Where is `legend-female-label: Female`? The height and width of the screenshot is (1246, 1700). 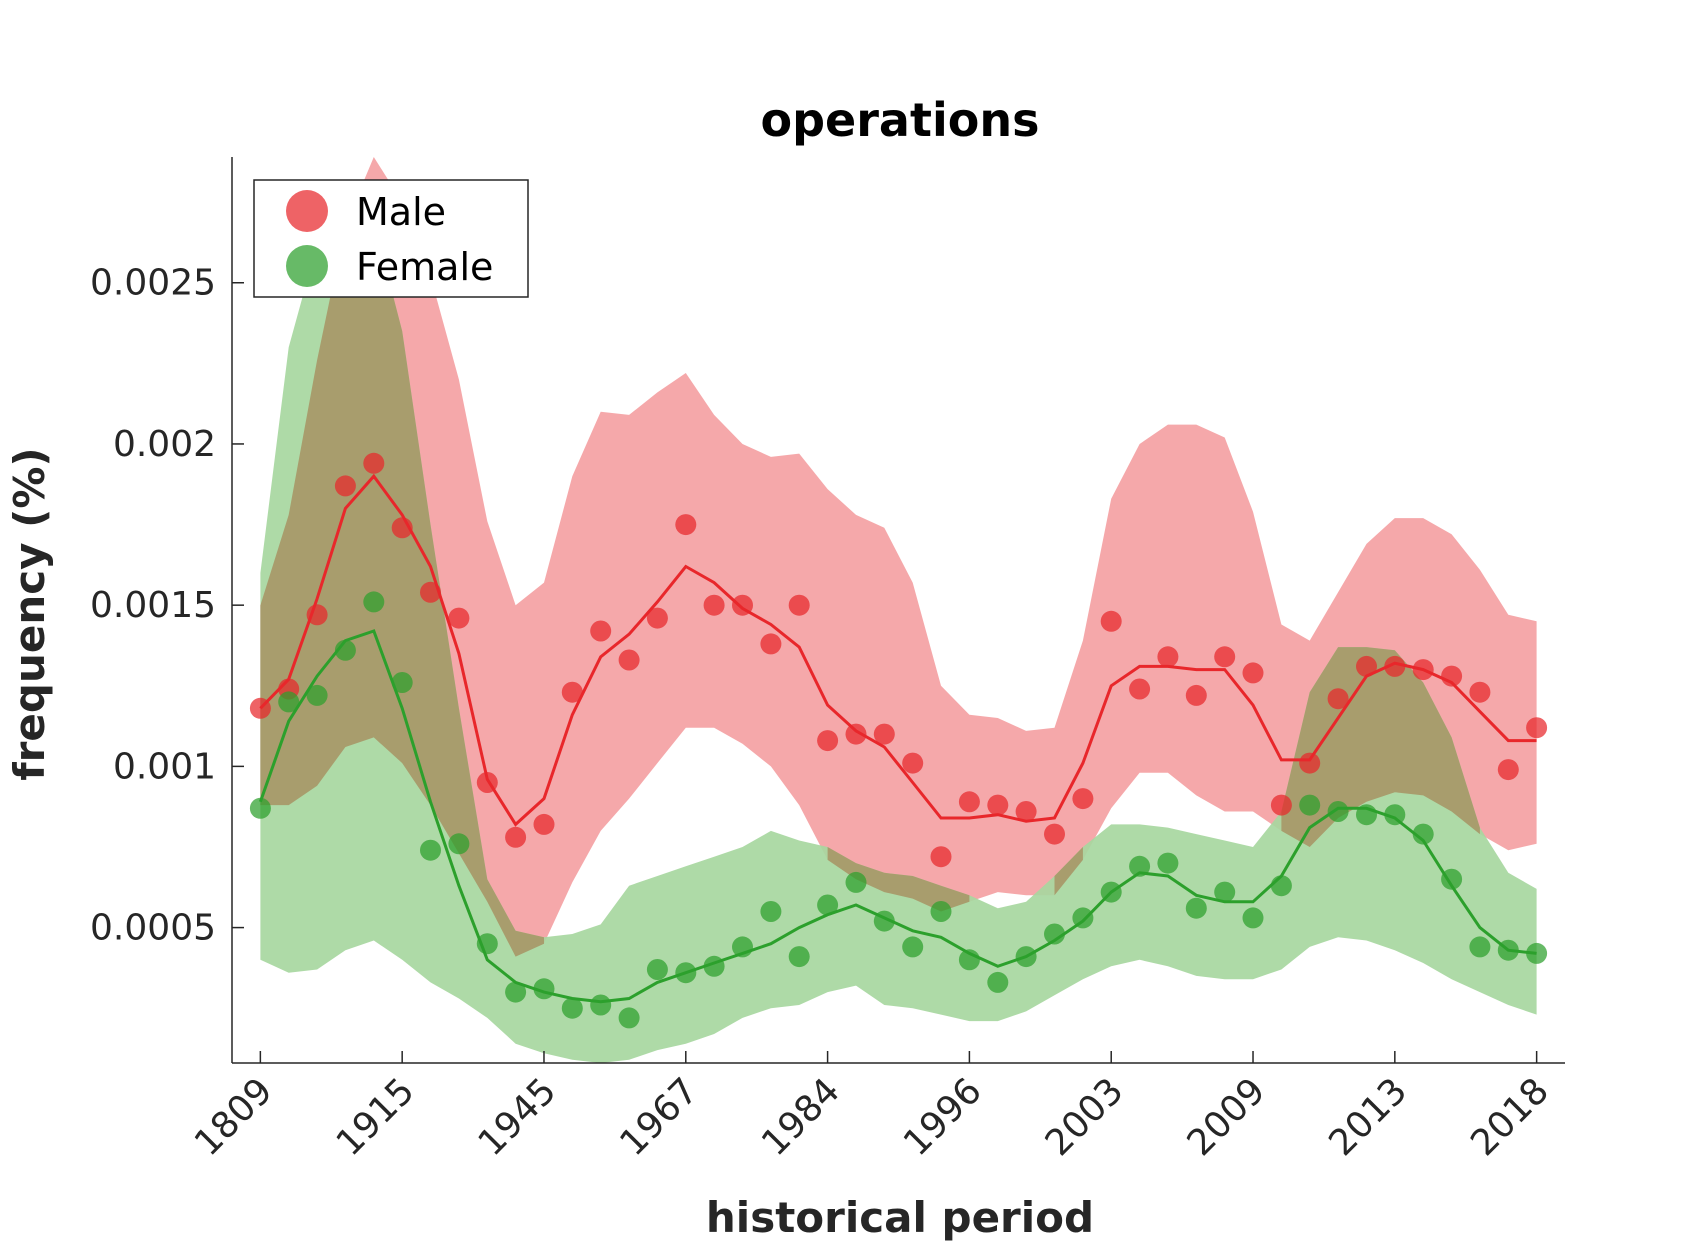
legend-female-label: Female is located at coordinates (424, 267).